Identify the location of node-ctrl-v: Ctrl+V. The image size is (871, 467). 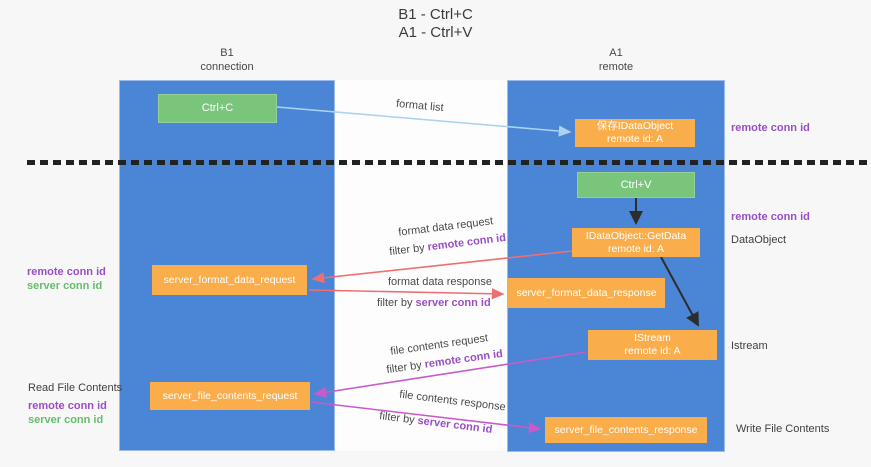
(636, 185).